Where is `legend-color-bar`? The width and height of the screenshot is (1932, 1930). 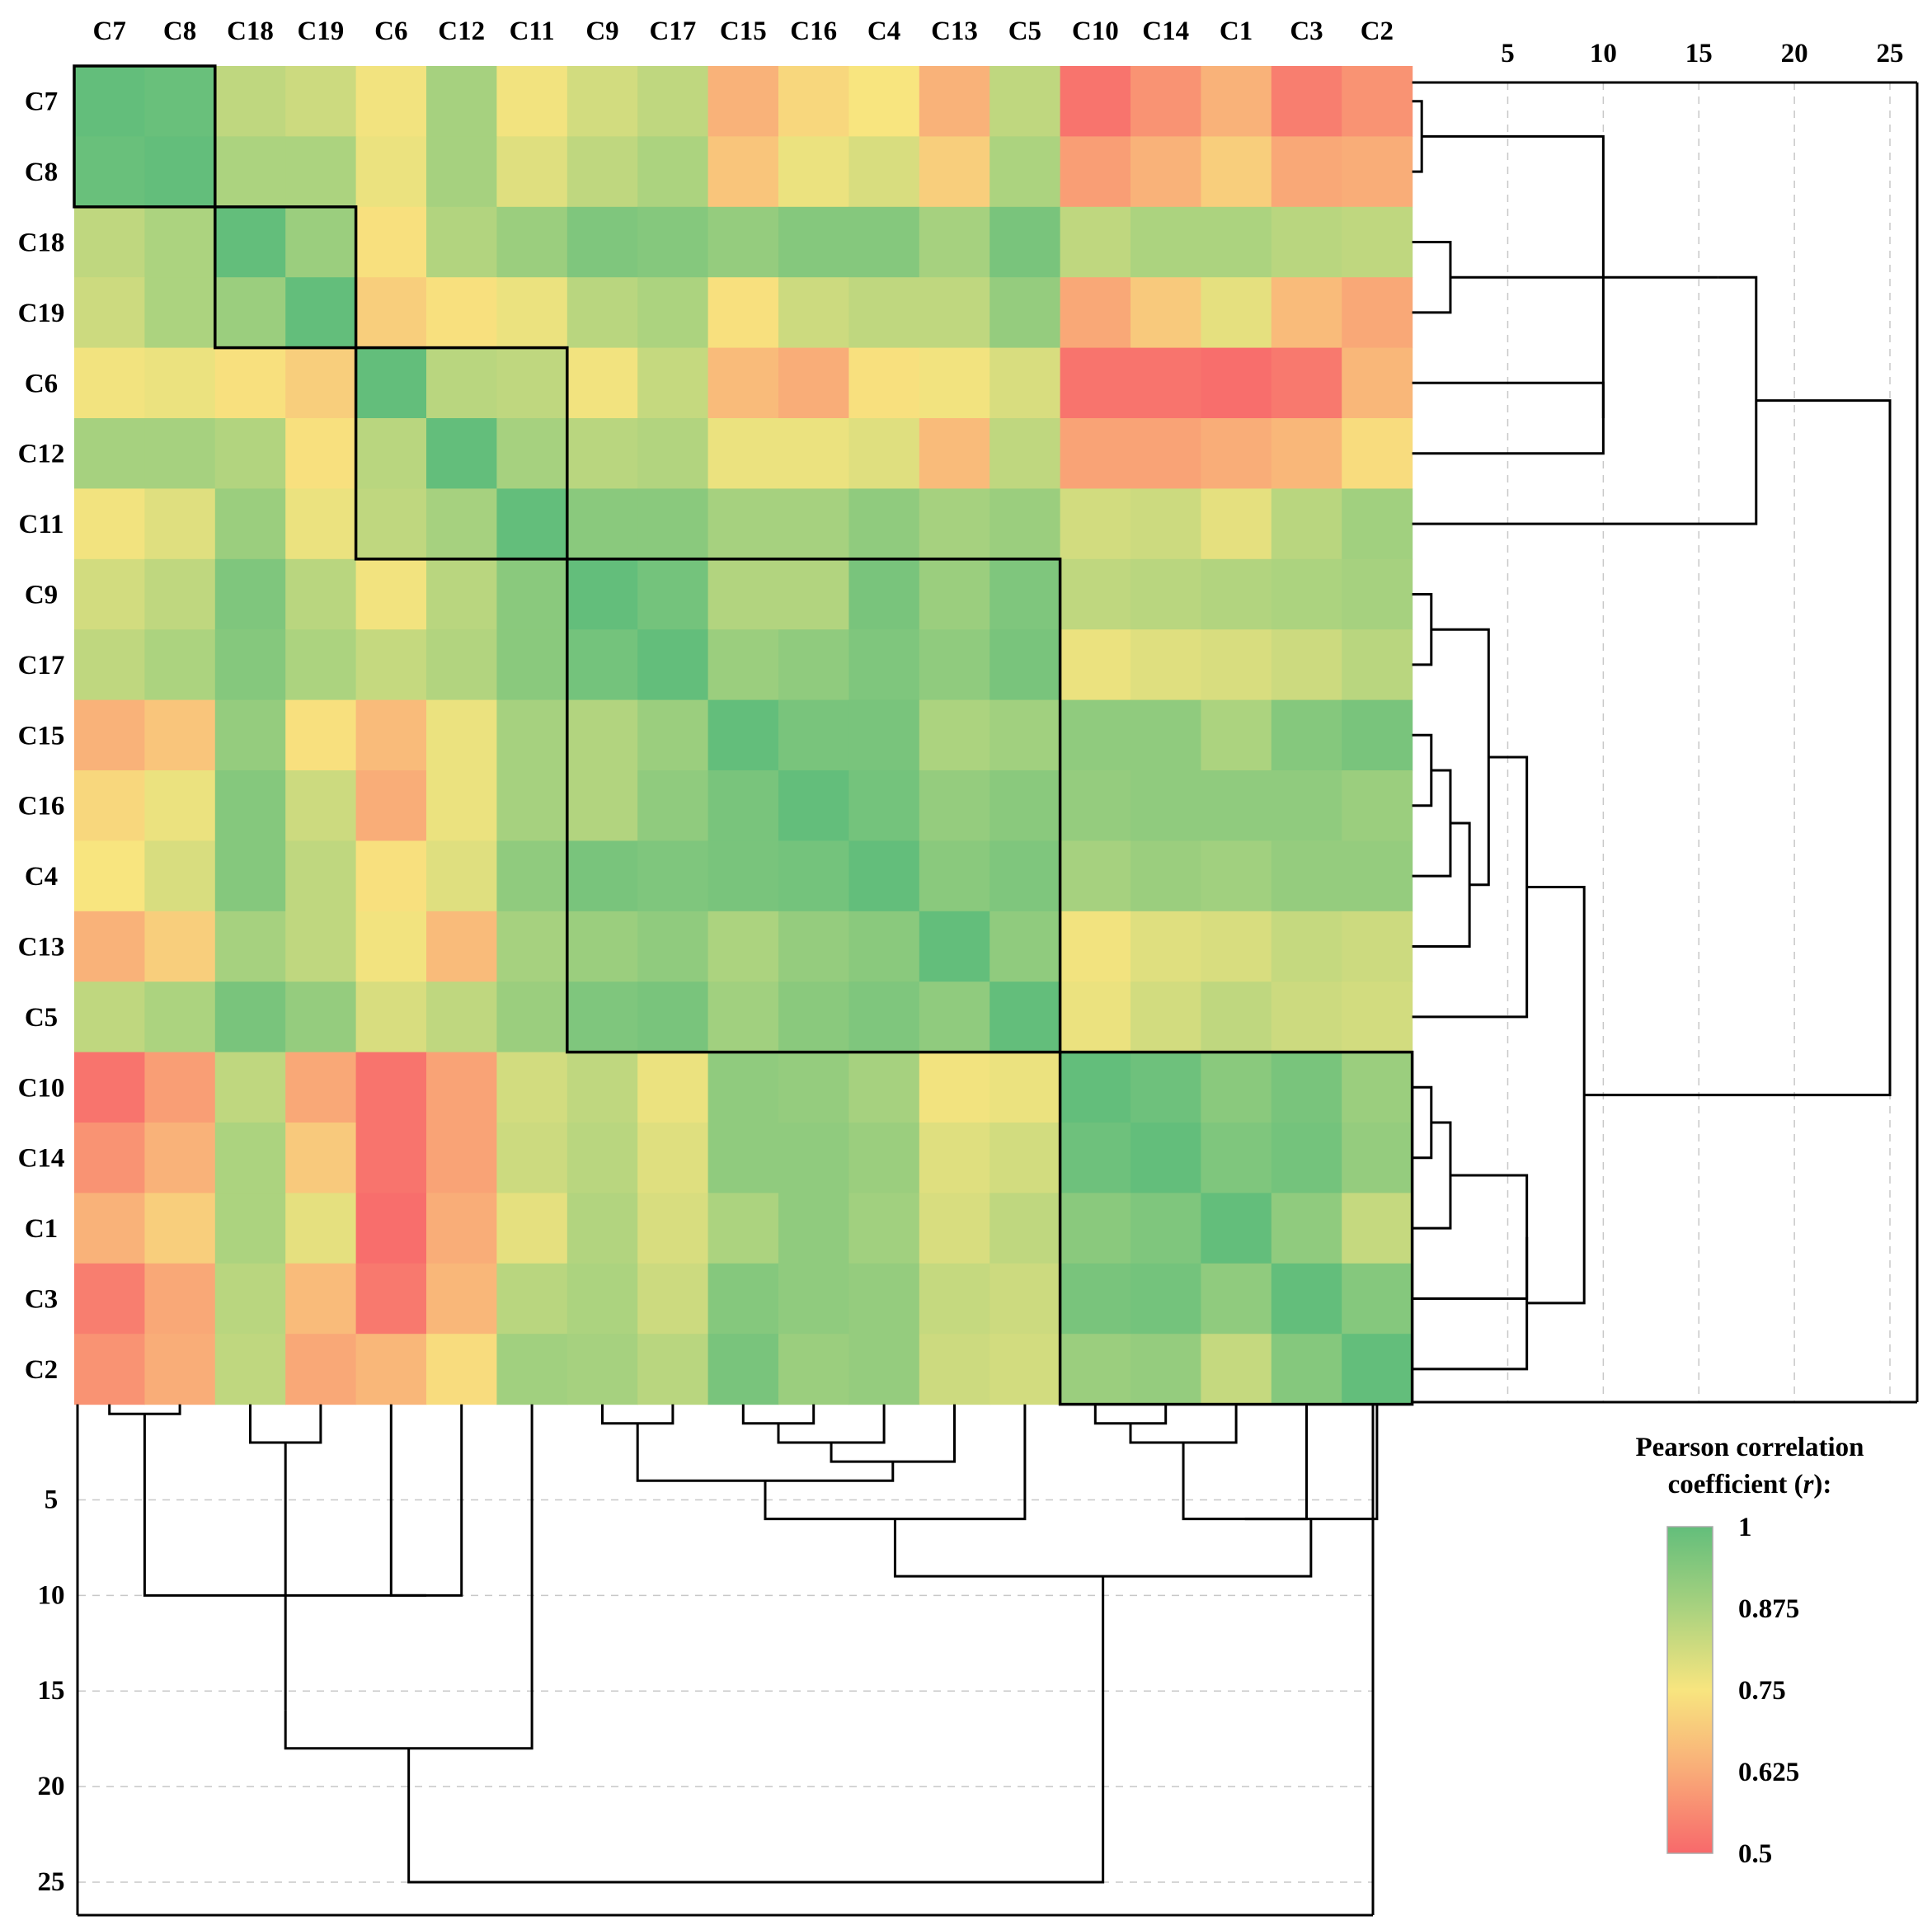
legend-color-bar is located at coordinates (1689, 1690).